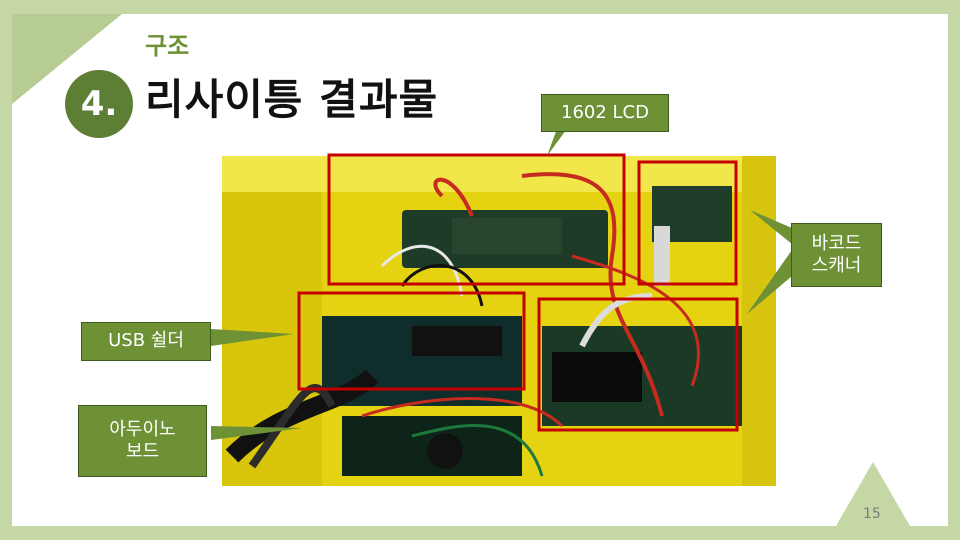 Image resolution: width=960 pixels, height=540 pixels. Describe the element at coordinates (687, 223) in the screenshot. I see `barcode-highlight-box` at that location.